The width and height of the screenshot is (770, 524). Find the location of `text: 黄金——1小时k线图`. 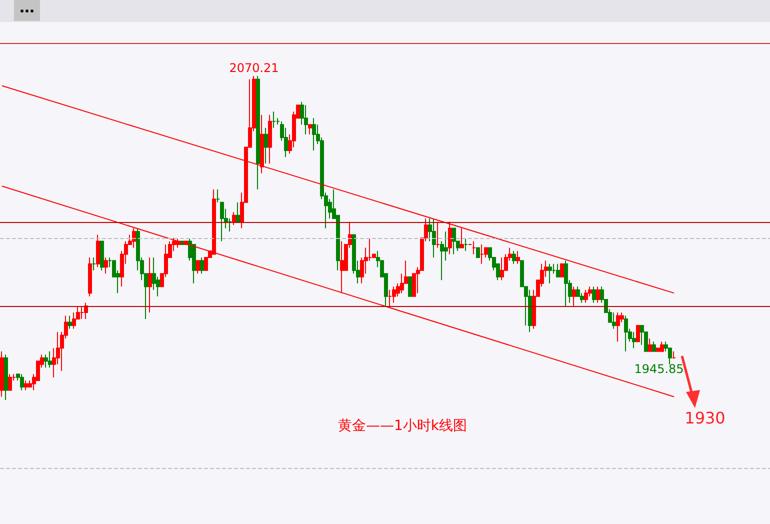

text: 黄金——1小时k线图 is located at coordinates (403, 426).